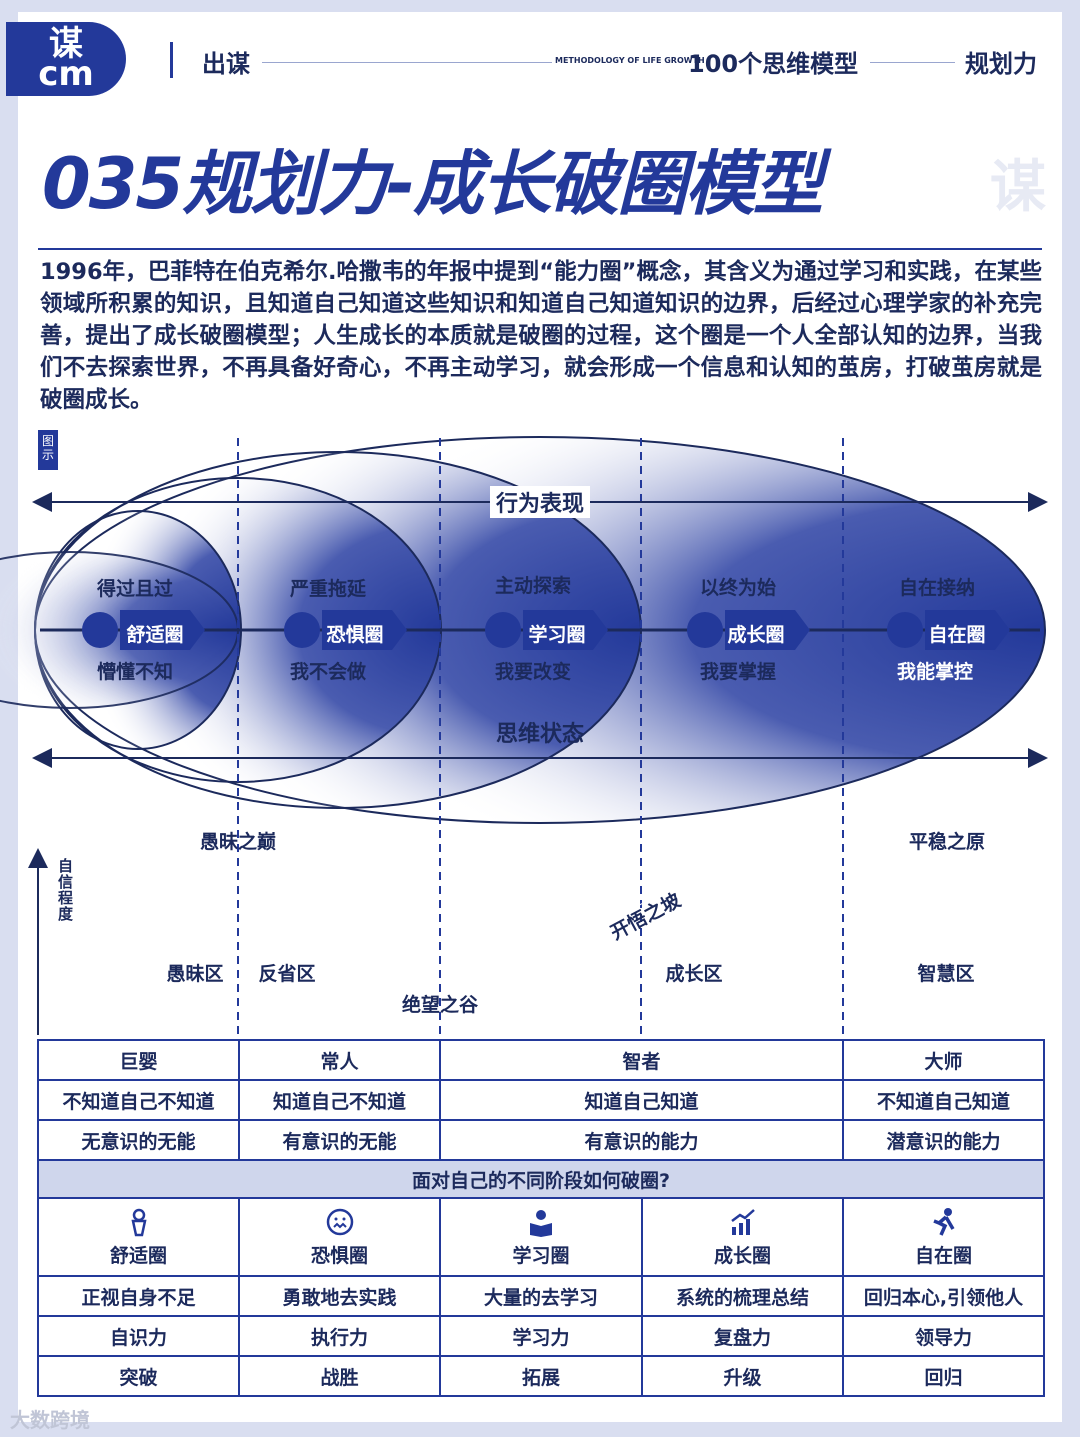  I want to click on table-row: 突破 战胜 拓展 升级 回归, so click(541, 1376).